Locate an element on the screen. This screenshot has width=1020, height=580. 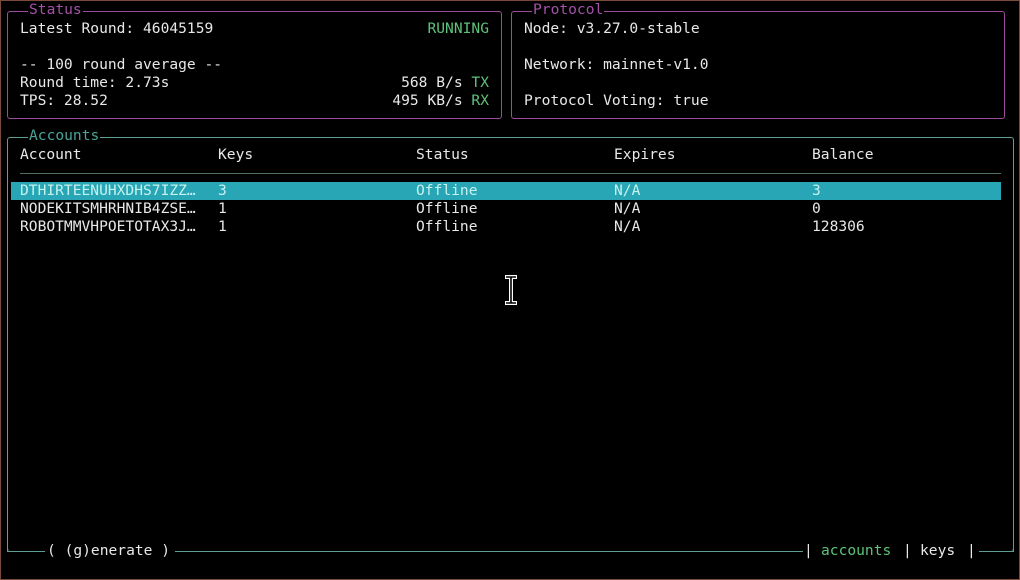
panel-border-left is located at coordinates (7, 545).